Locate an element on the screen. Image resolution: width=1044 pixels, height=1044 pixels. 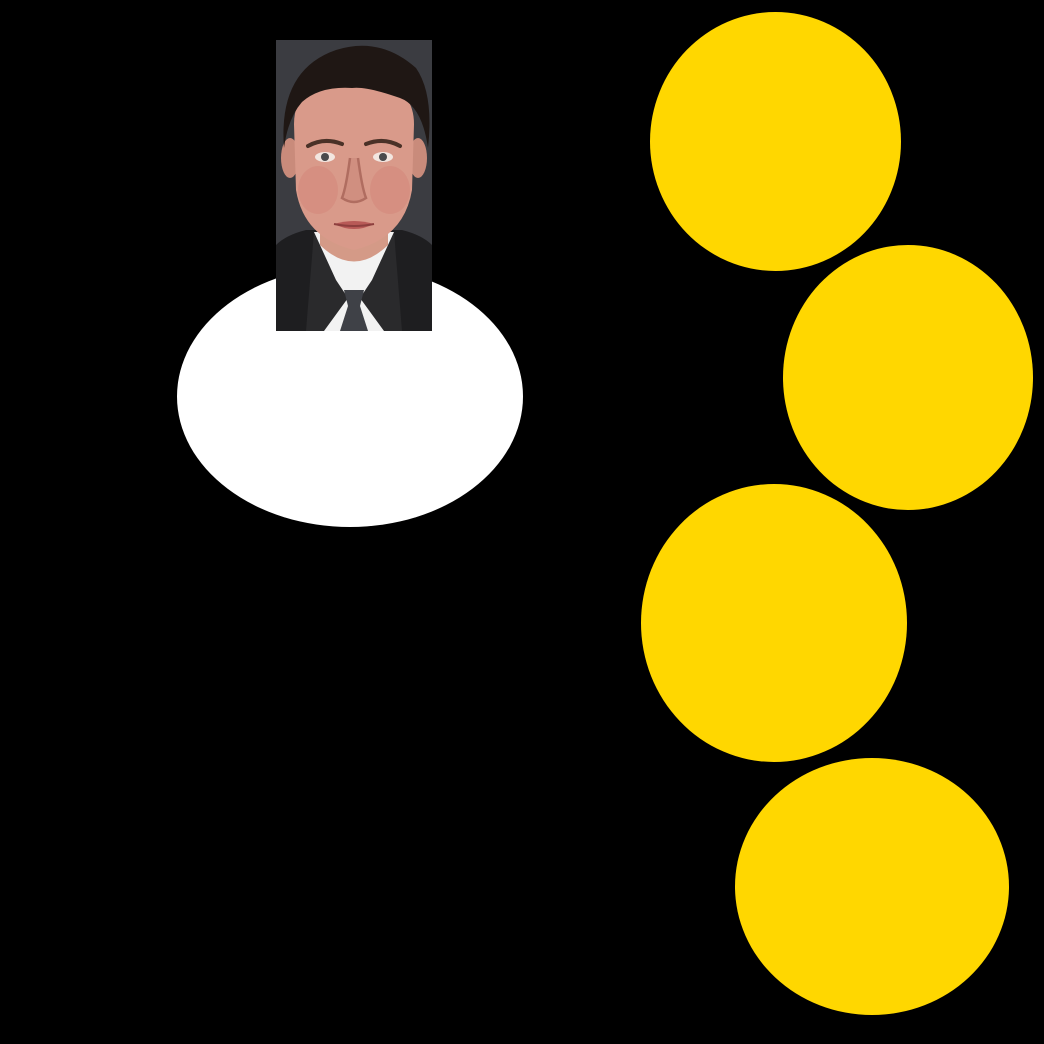
player-portrait-image is located at coordinates (354, 185).